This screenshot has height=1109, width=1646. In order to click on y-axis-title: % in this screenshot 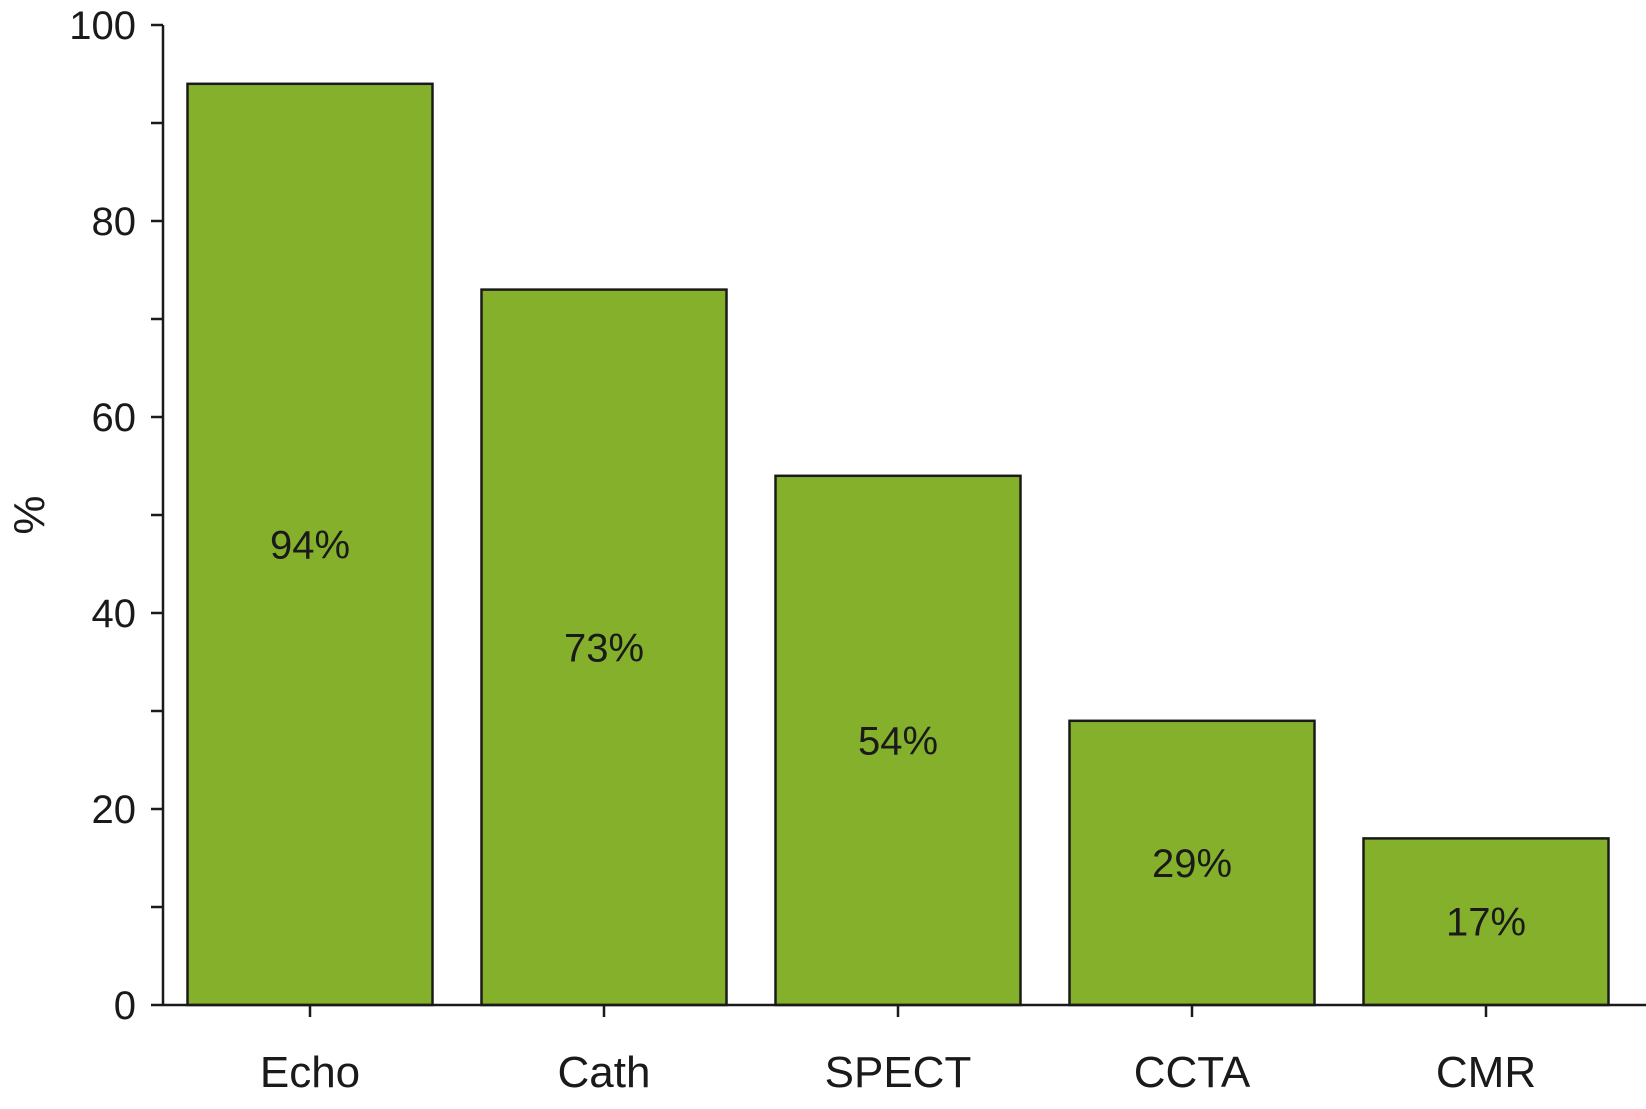, I will do `click(29, 514)`.